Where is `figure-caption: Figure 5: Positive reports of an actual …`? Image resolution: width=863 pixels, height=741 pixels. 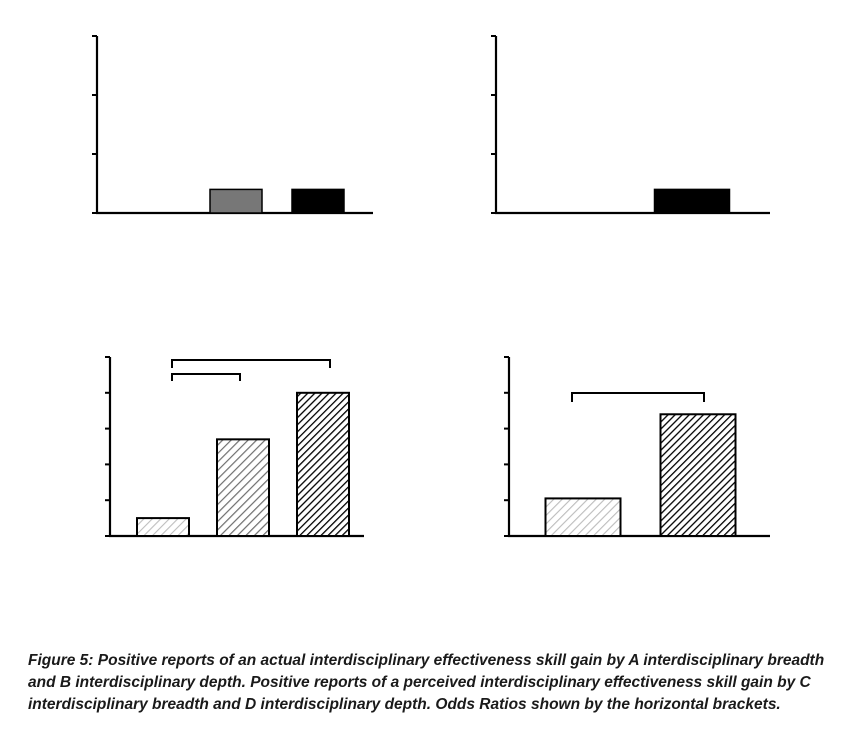 figure-caption: Figure 5: Positive reports of an actual … is located at coordinates (426, 682).